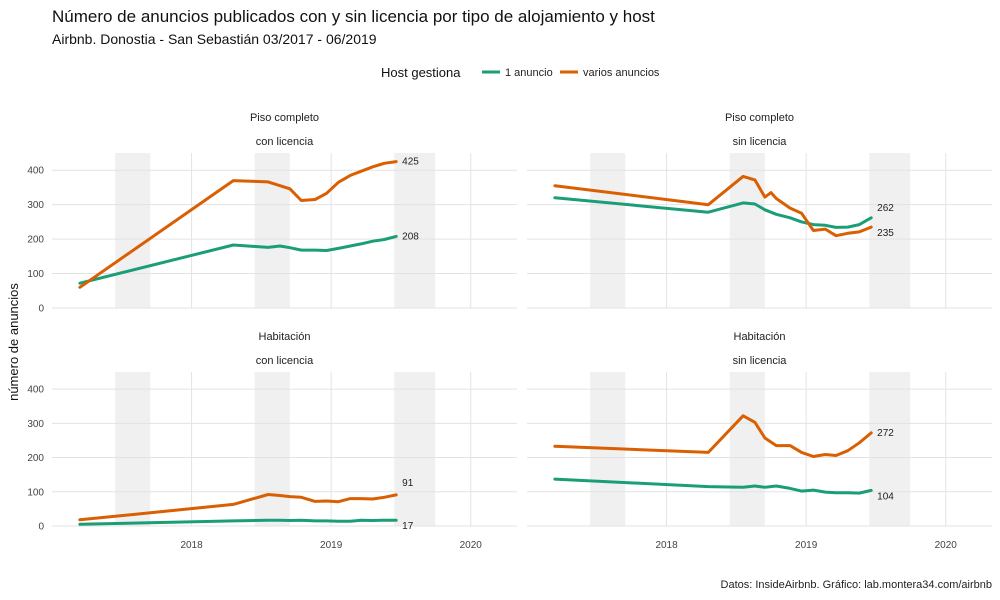 Image resolution: width=1000 pixels, height=600 pixels. I want to click on end-label-varios-anuncios: 272, so click(885, 433).